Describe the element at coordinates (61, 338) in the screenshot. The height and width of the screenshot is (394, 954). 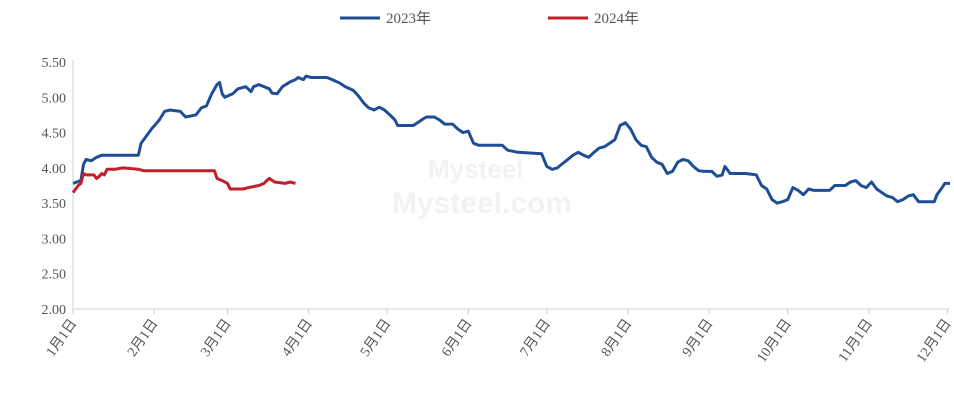
I see `x-tick-label: 1月1日` at that location.